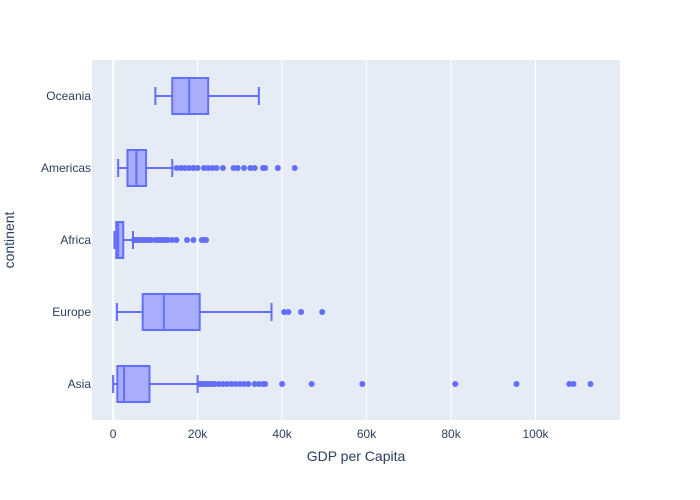 Image resolution: width=700 pixels, height=500 pixels. What do you see at coordinates (66, 168) in the screenshot?
I see `y-tick-label: Americas` at bounding box center [66, 168].